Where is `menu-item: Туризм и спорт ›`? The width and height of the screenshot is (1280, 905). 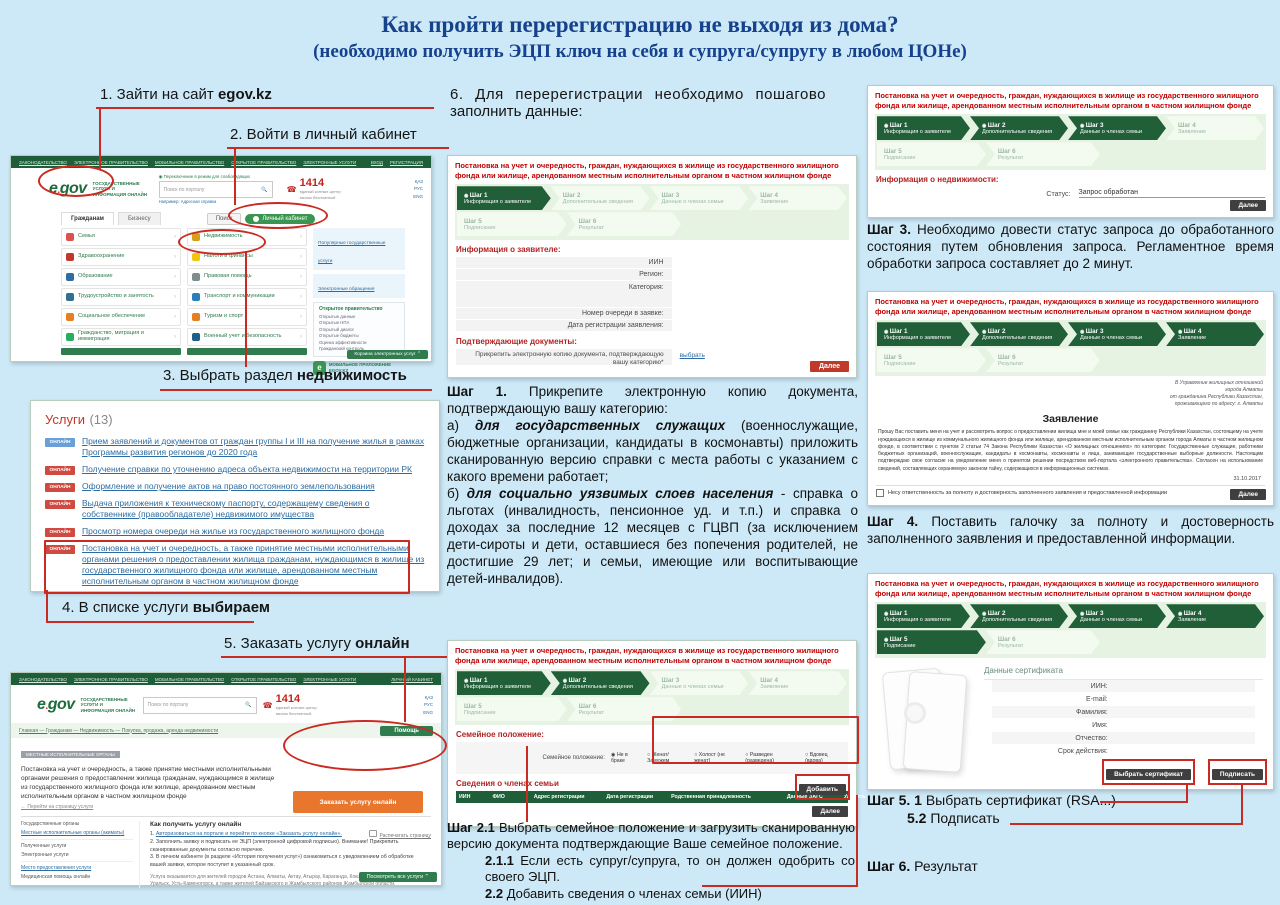 menu-item: Туризм и спорт › is located at coordinates (247, 317).